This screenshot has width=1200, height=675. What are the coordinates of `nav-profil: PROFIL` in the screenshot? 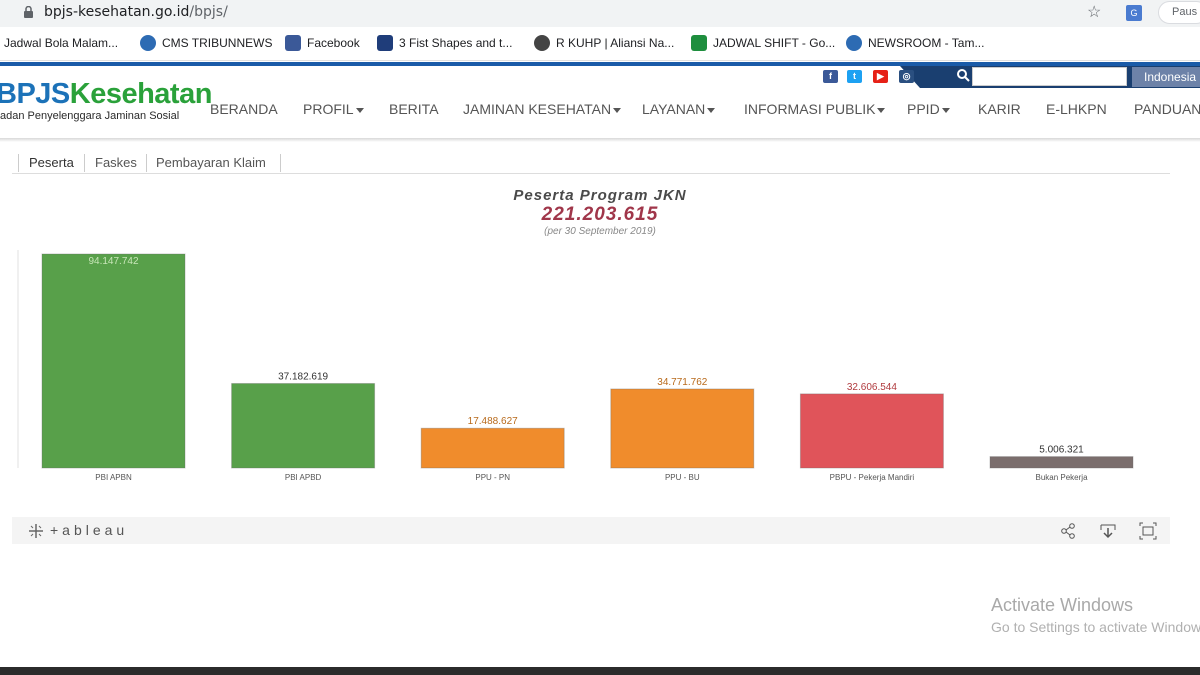 It's located at (333, 109).